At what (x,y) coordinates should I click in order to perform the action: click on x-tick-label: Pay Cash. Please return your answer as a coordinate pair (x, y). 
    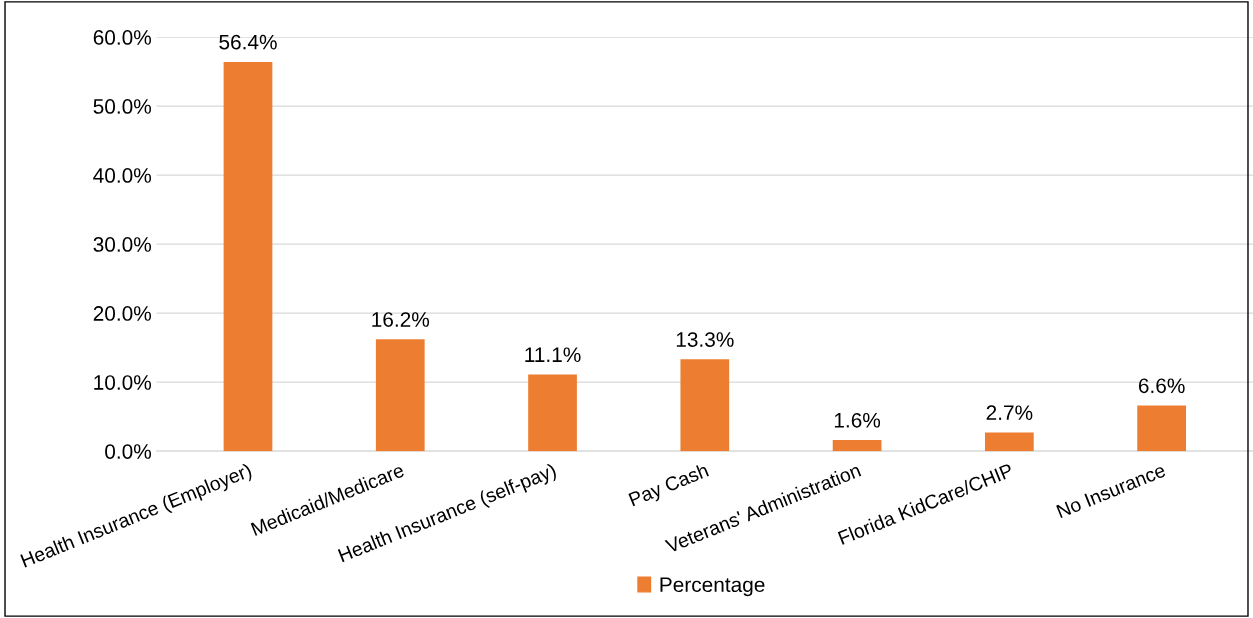
    Looking at the image, I should click on (669, 486).